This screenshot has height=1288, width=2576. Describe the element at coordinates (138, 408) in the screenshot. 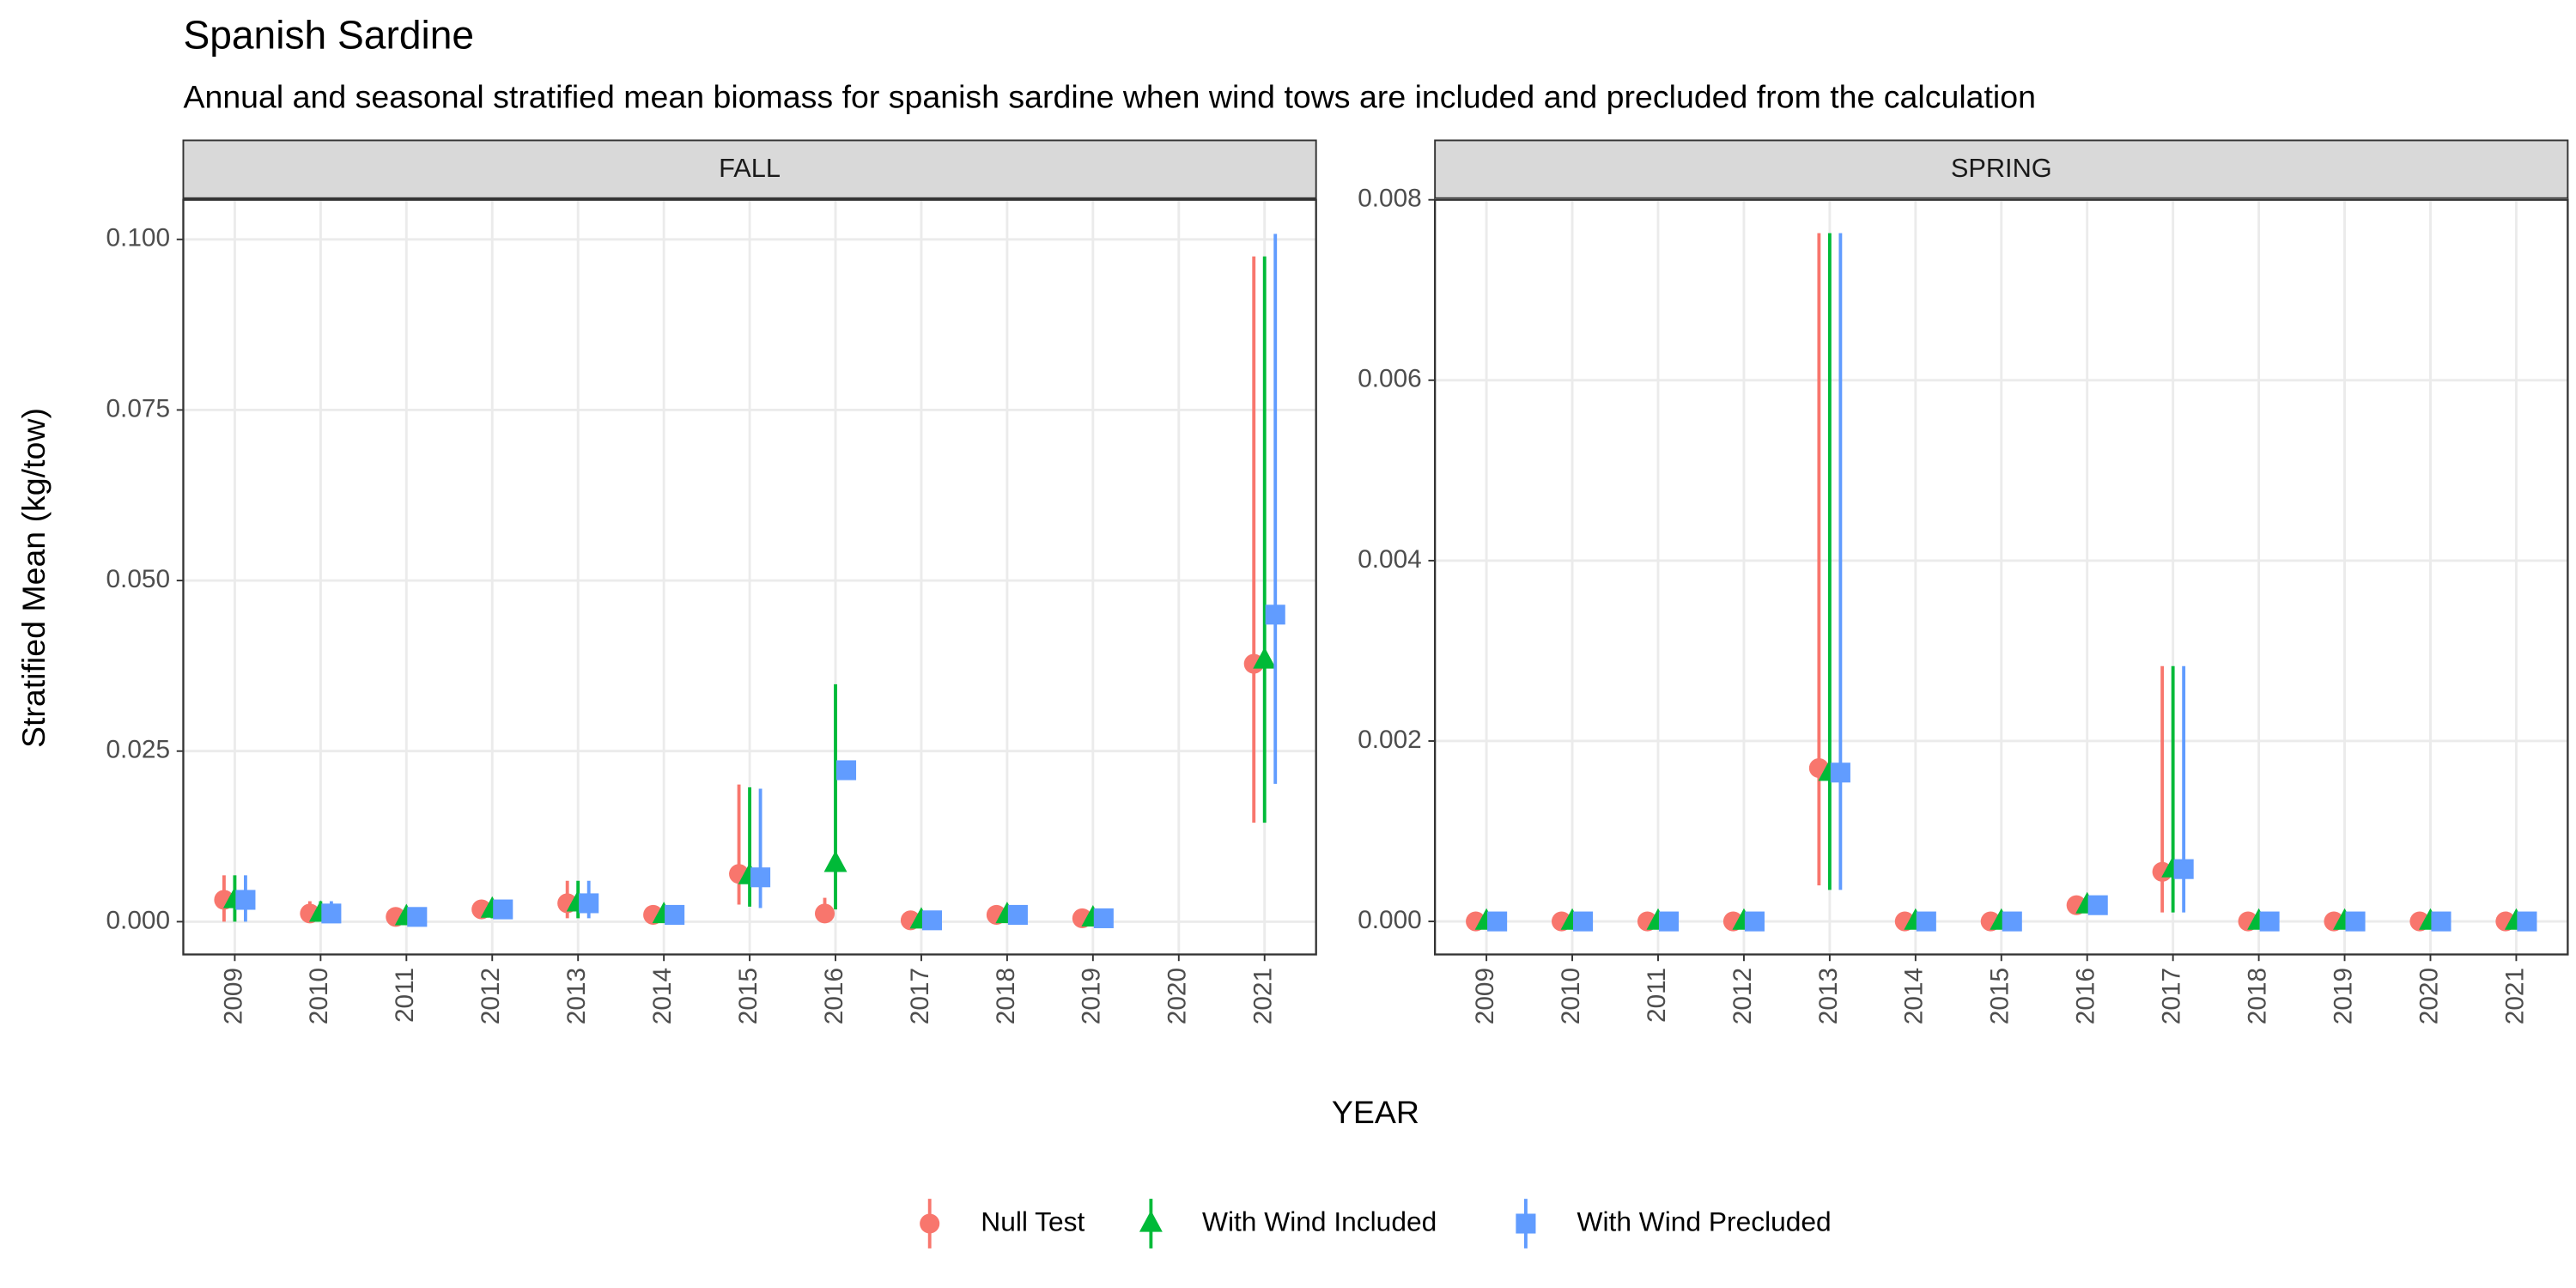

I see `y-tick-label: 0.075` at that location.